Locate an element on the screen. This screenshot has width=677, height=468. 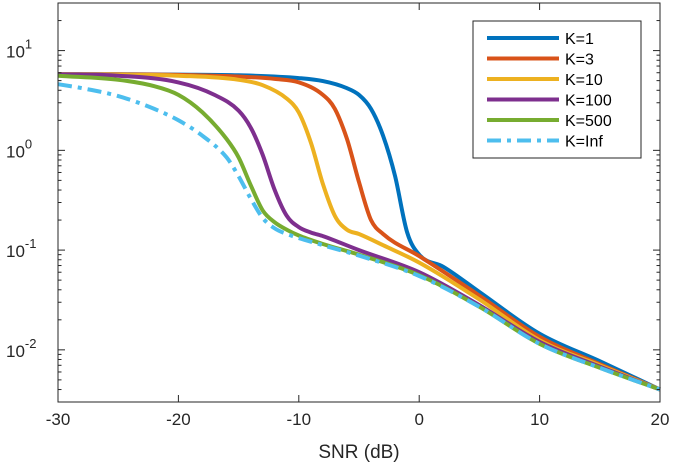
y-tick-label: 10⁰ is located at coordinates (19, 148).